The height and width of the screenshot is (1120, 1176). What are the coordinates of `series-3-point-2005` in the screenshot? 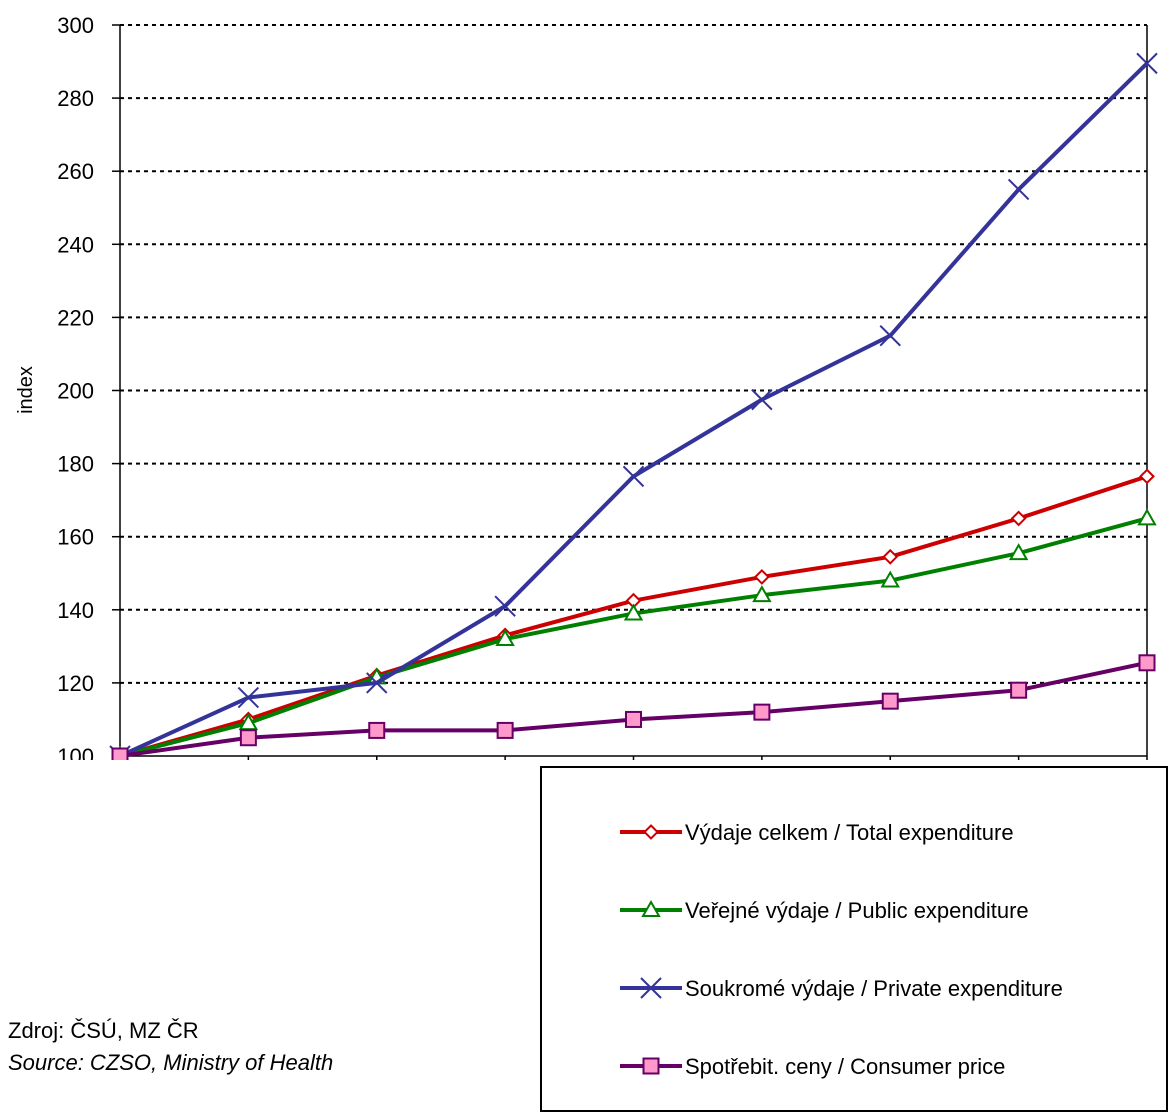 It's located at (762, 712).